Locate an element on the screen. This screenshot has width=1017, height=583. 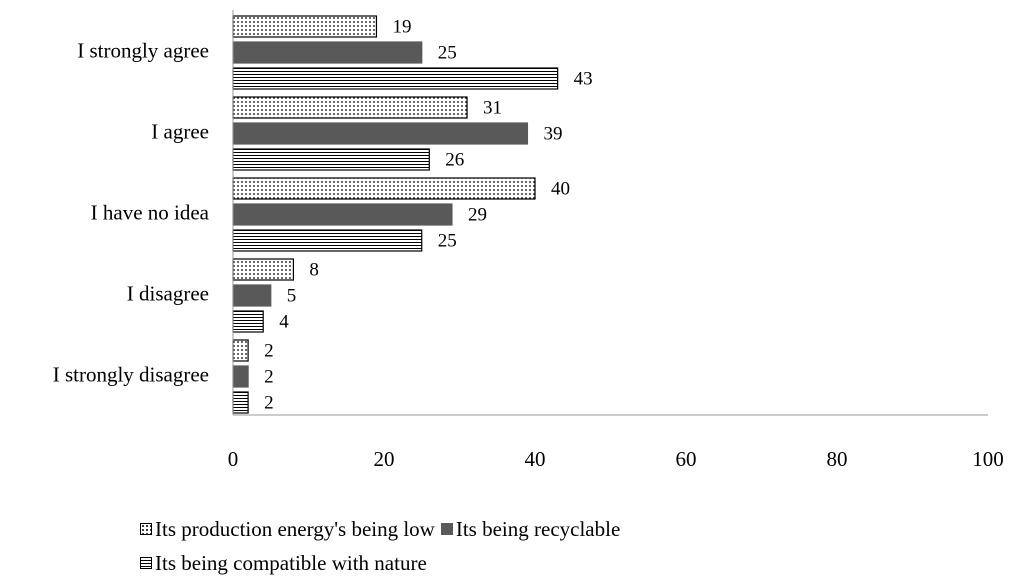
data-label-its-production-energy-s-being-low-i-agree: 31 is located at coordinates (492, 108).